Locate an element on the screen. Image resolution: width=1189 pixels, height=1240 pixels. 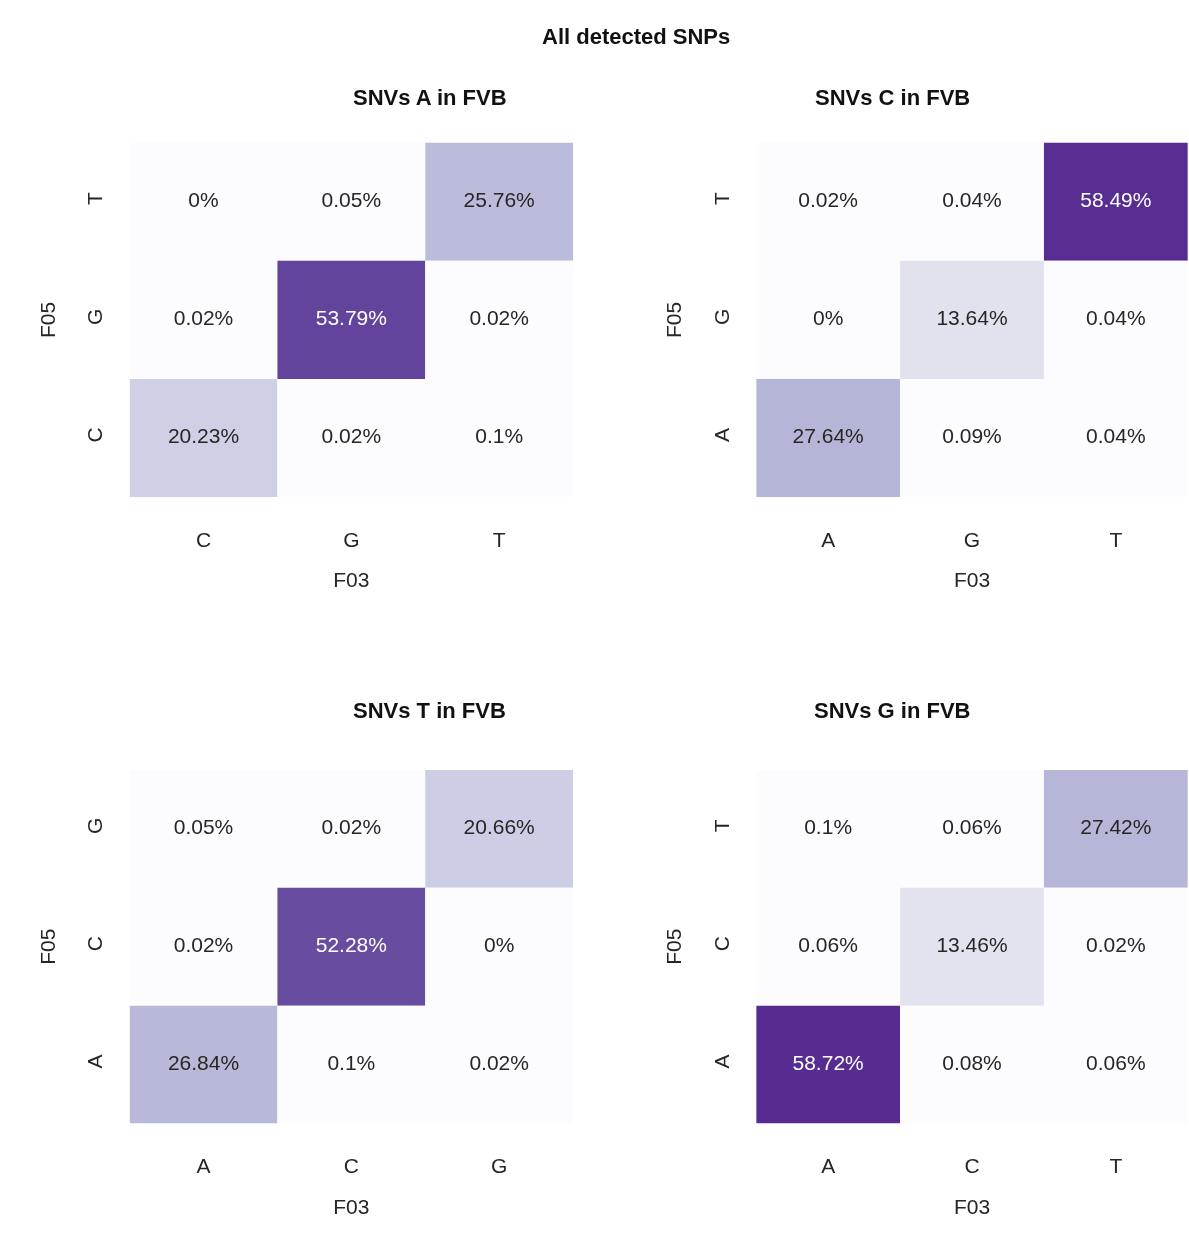
data-label: 26.84% is located at coordinates (203, 1062).